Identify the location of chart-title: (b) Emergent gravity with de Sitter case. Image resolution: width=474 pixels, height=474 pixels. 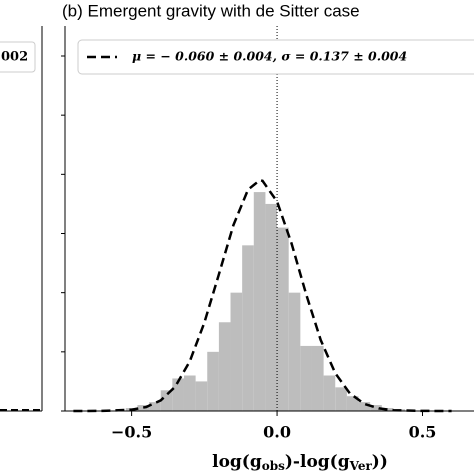
(211, 10).